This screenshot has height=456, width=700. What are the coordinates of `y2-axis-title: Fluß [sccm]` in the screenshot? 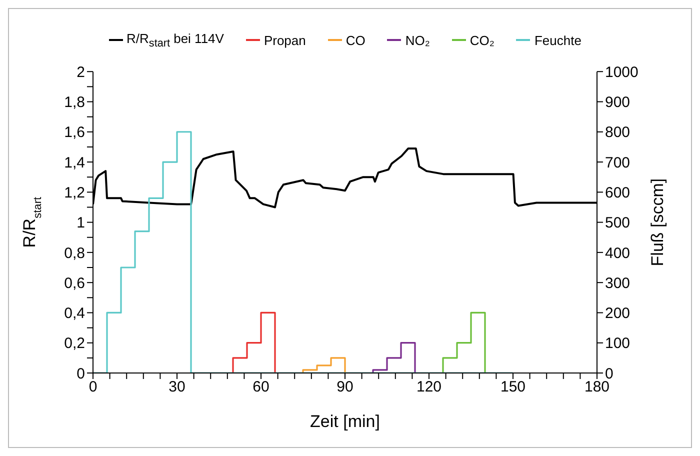 It's located at (657, 222).